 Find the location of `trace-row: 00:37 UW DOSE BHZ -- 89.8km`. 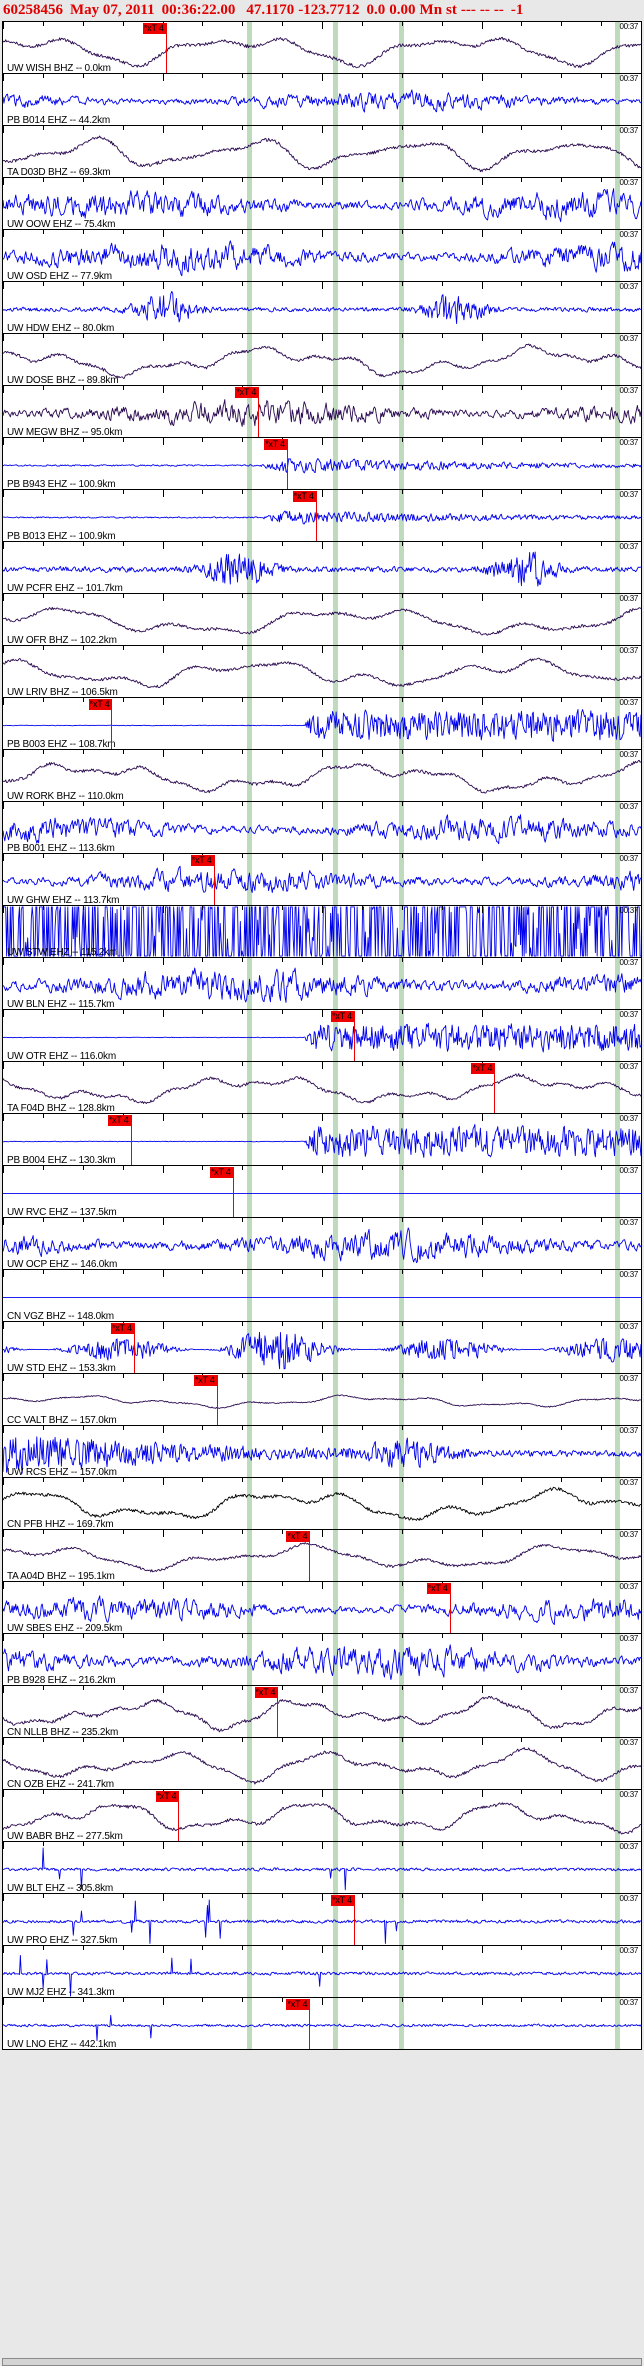

trace-row: 00:37 UW DOSE BHZ -- 89.8km is located at coordinates (322, 360).